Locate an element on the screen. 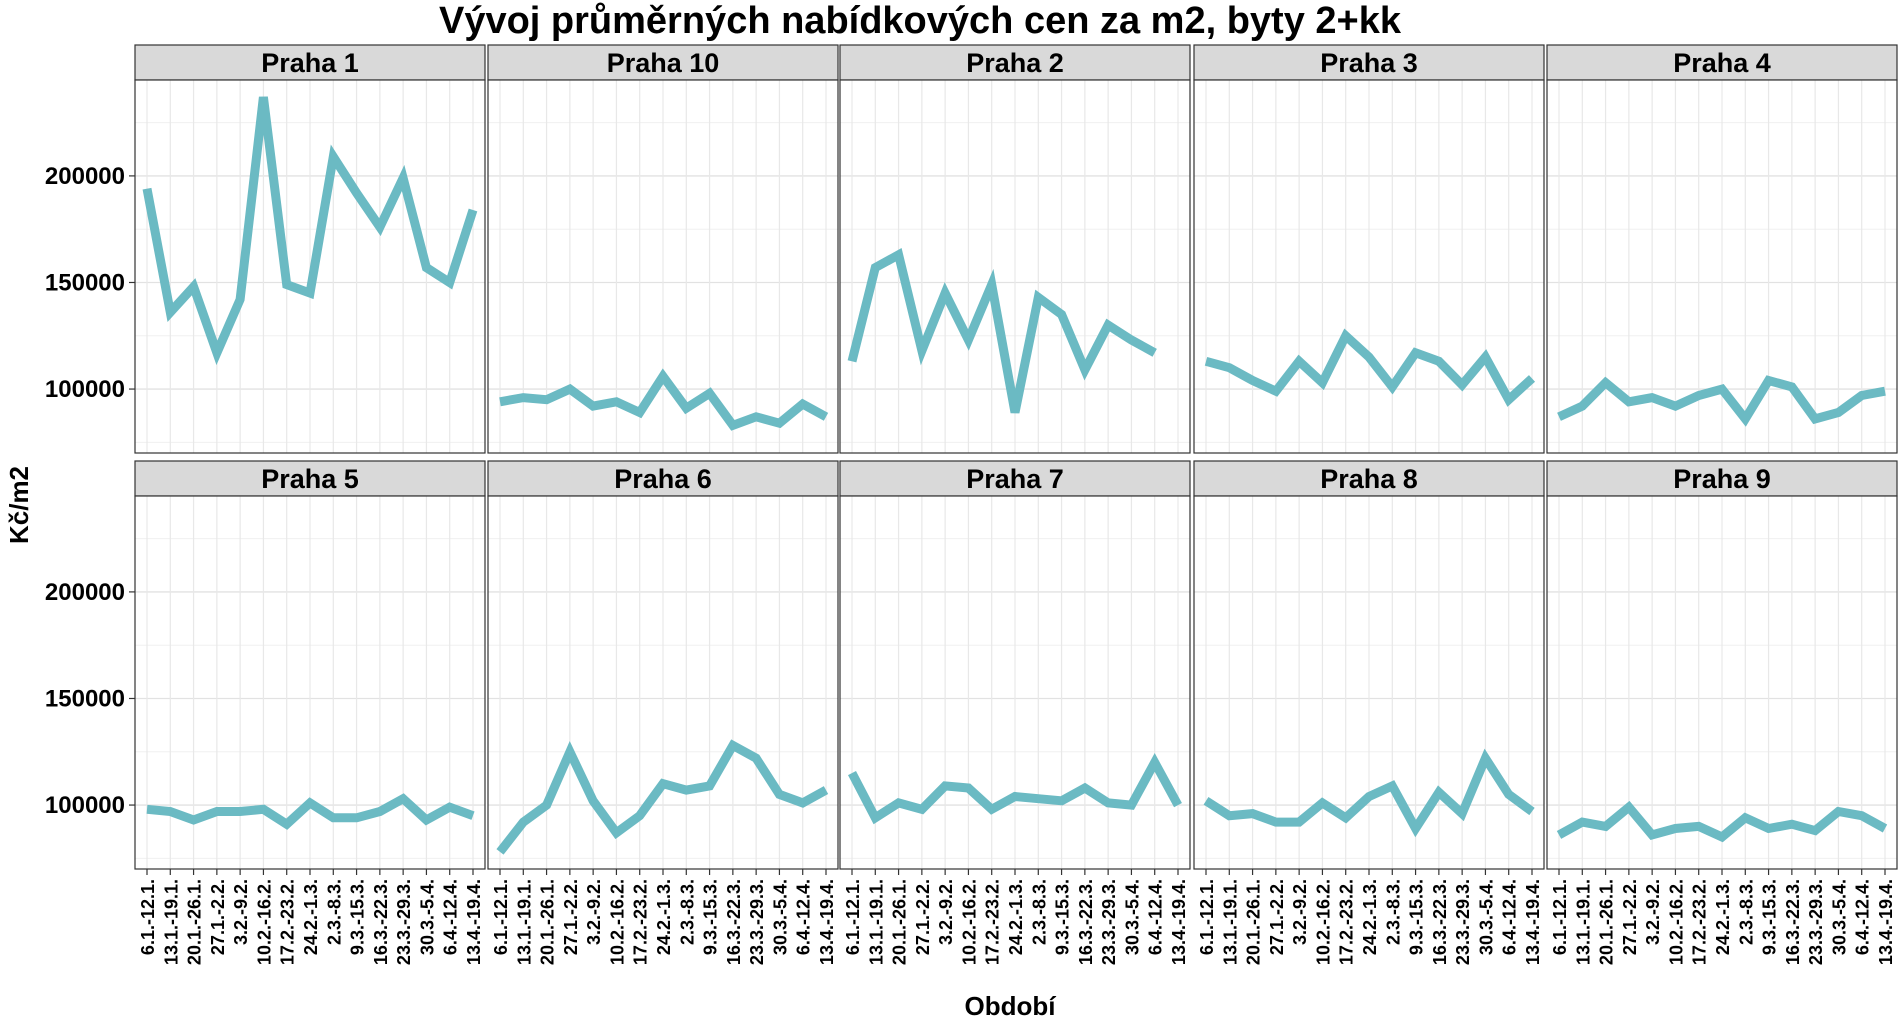 Image resolution: width=1900 pixels, height=1023 pixels. facet-panel-4: Praha 3 is located at coordinates (1369, 249).